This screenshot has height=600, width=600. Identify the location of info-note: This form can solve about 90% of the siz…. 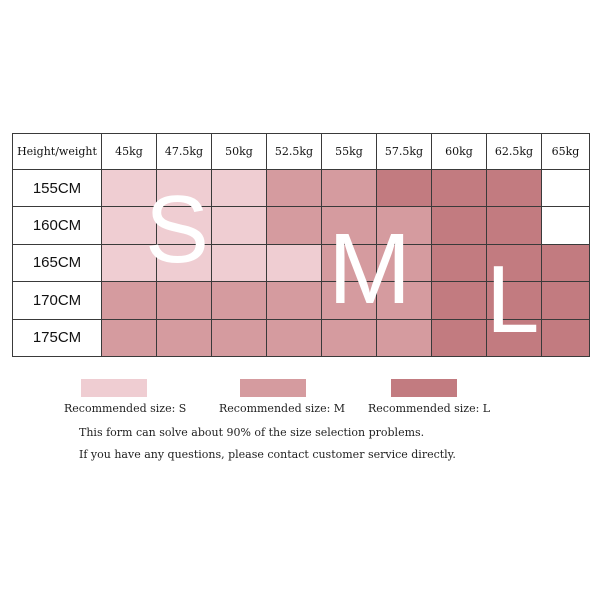
(252, 432).